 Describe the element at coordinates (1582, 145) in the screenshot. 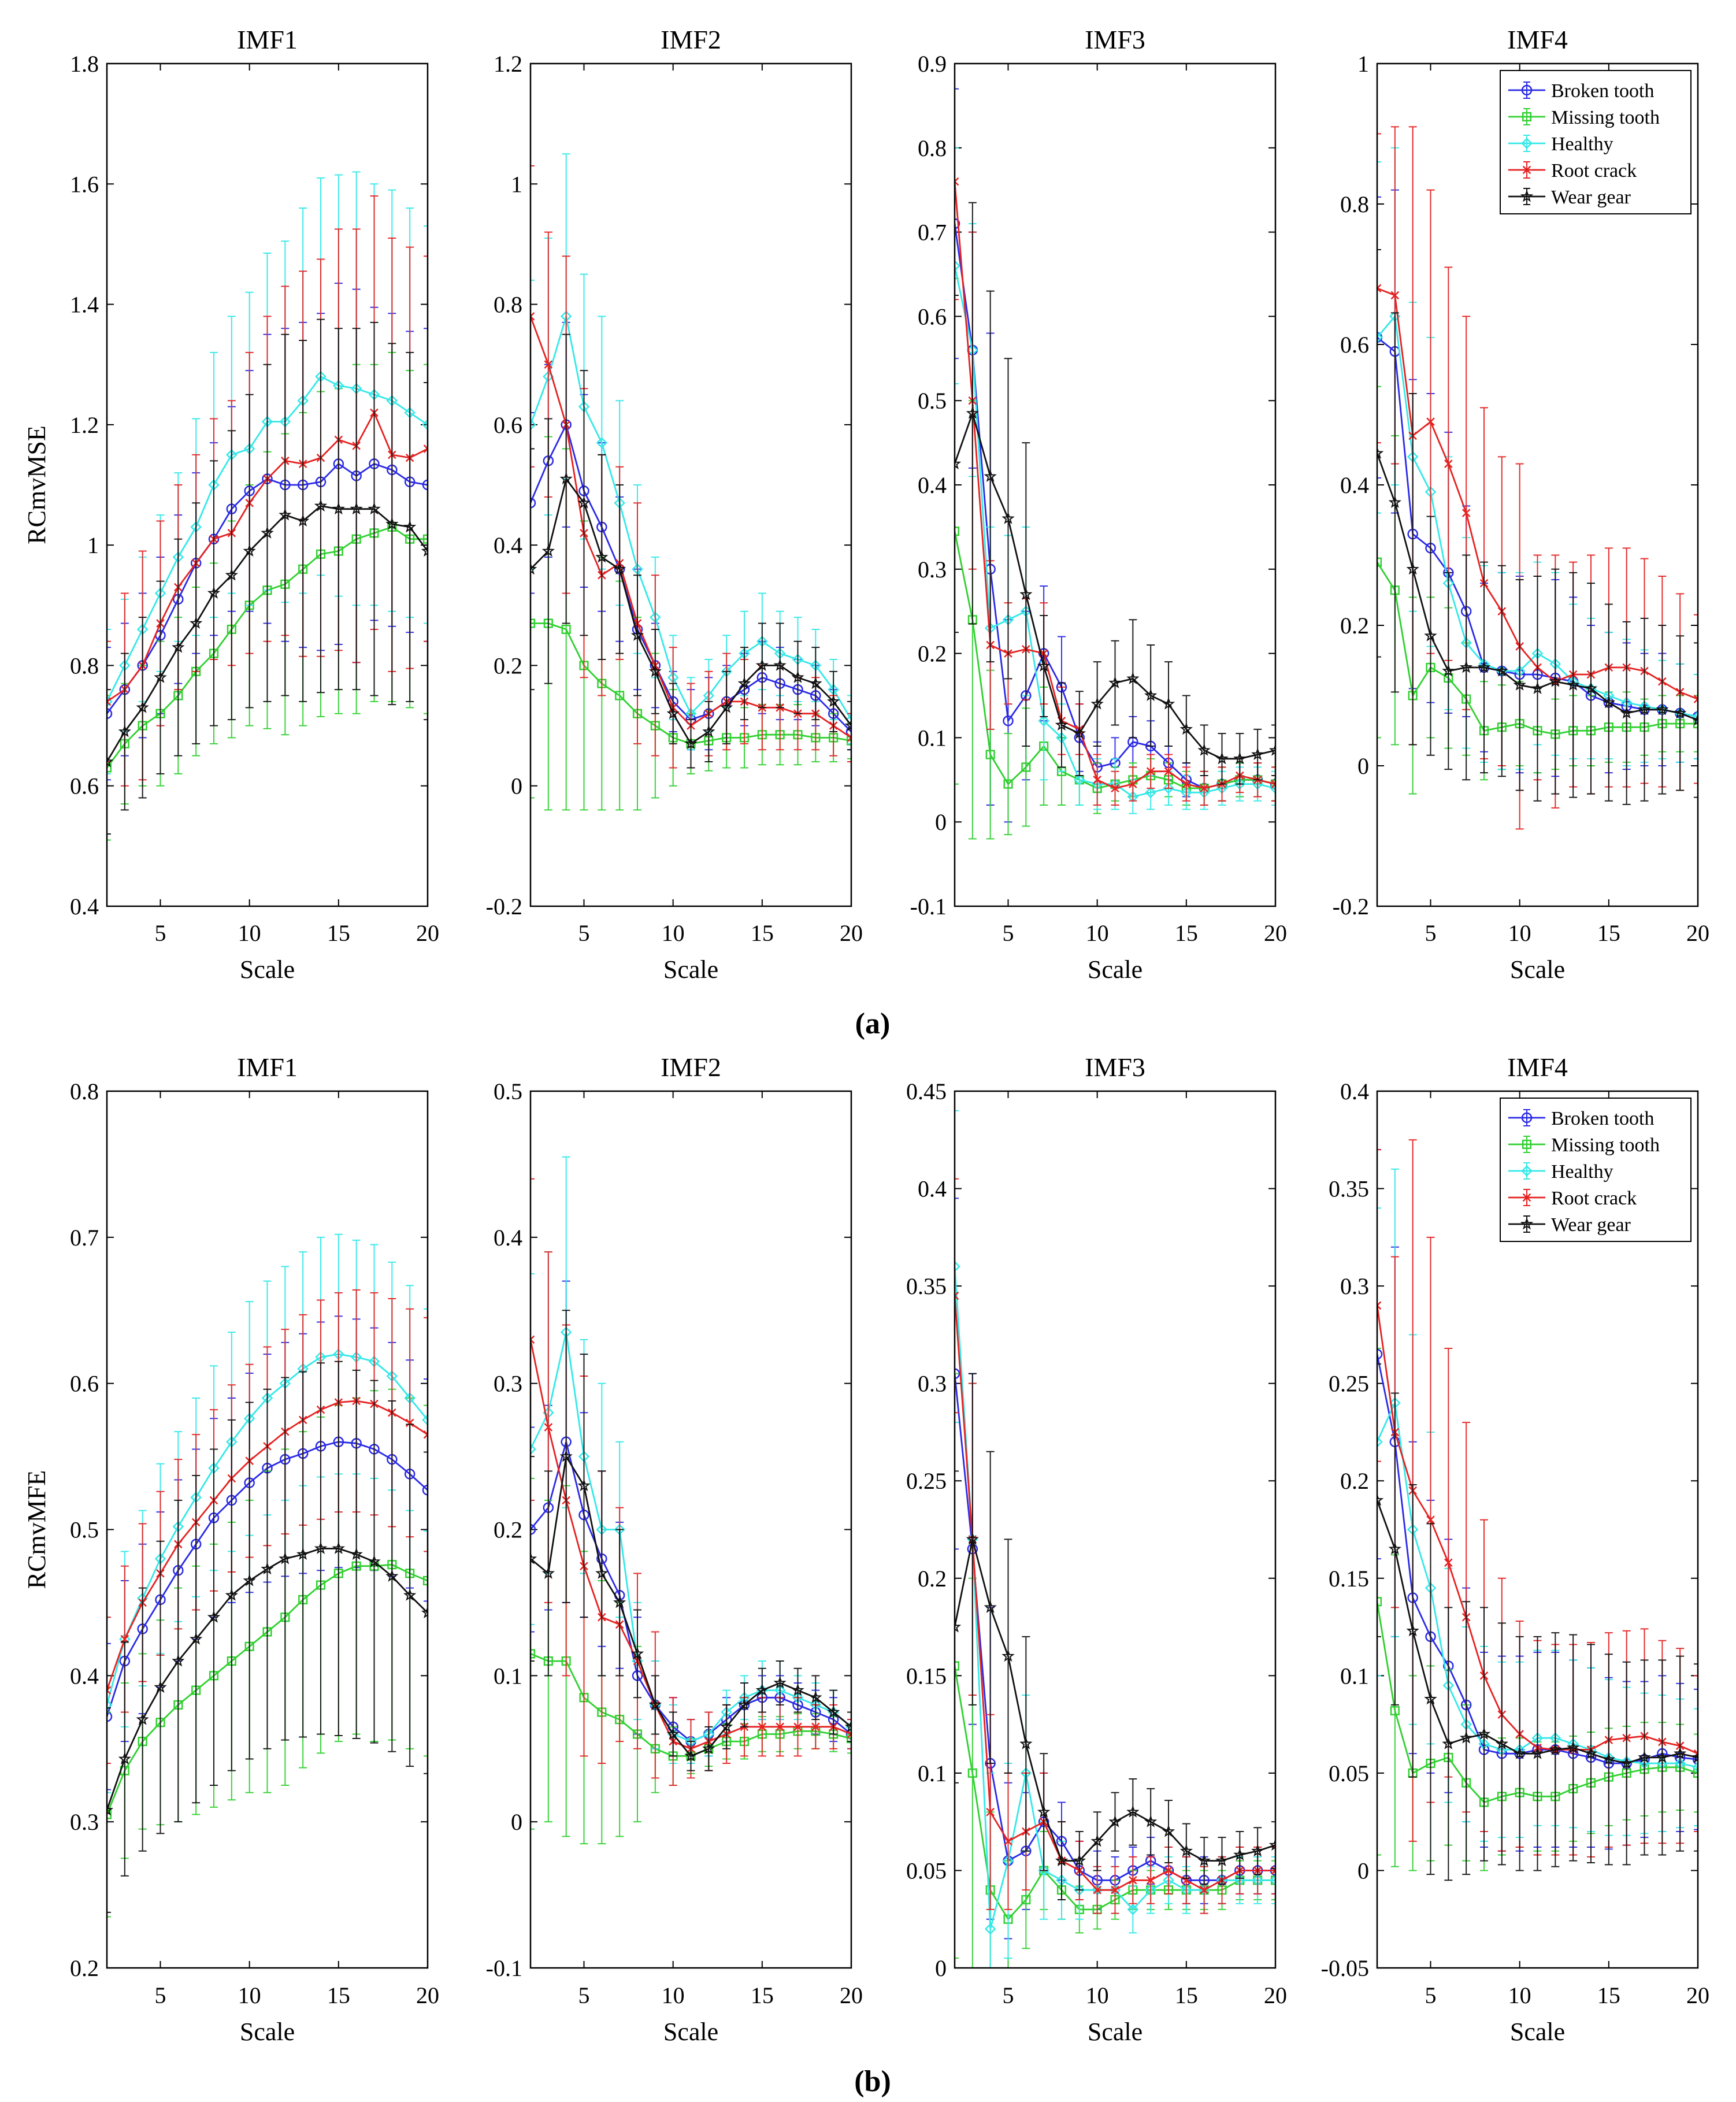

I see `legend-label: Healthy` at that location.